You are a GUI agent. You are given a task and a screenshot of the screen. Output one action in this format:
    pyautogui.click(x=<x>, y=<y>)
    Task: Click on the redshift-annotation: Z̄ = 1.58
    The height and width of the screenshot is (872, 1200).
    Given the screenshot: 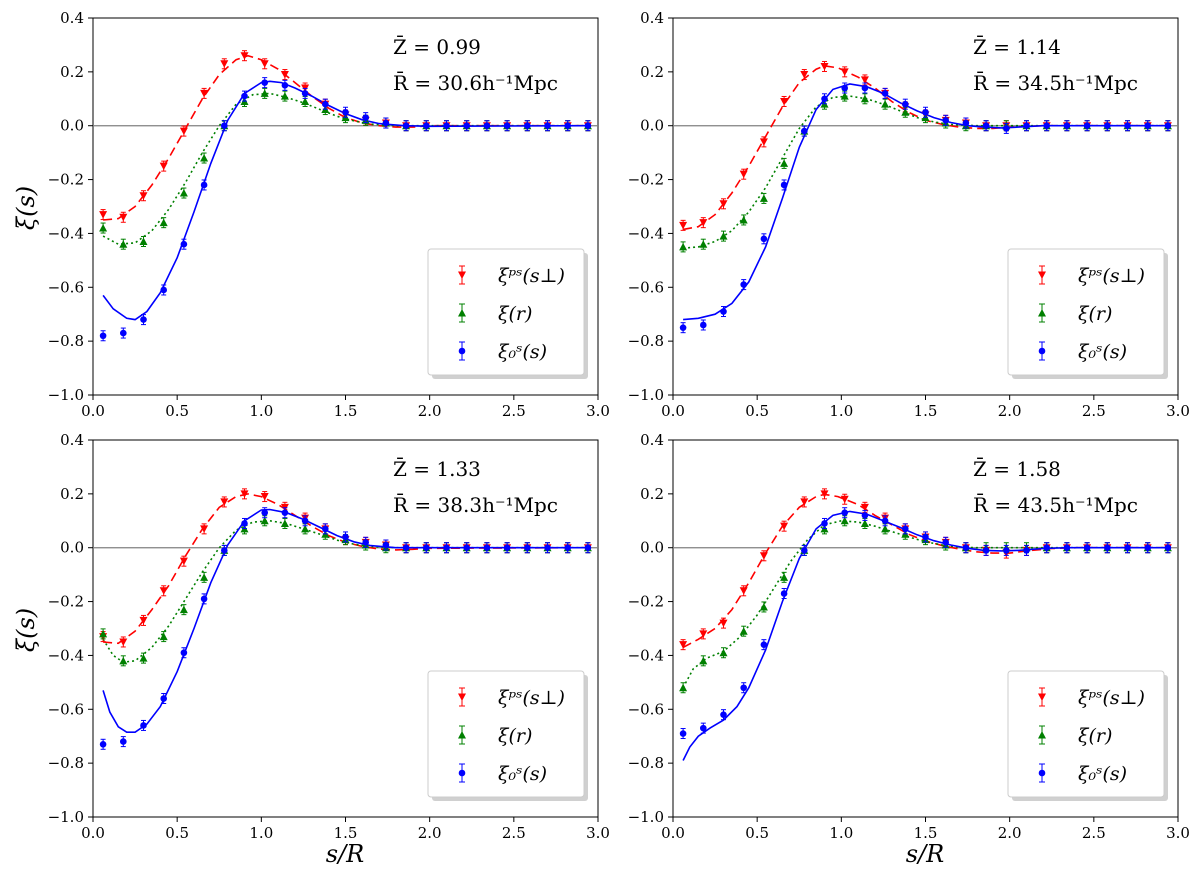 What is the action you would take?
    pyautogui.click(x=1017, y=468)
    